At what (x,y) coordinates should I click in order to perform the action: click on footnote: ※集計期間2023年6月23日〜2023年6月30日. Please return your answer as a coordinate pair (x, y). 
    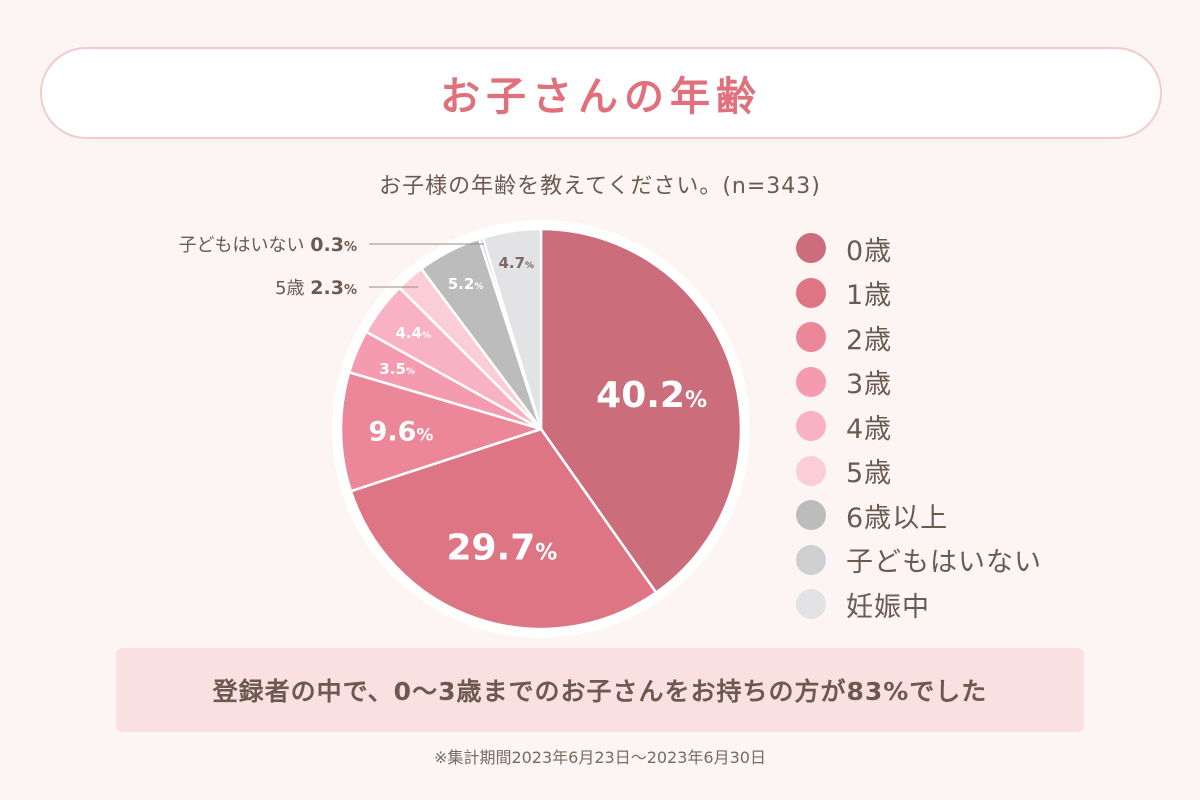
    Looking at the image, I should click on (600, 757).